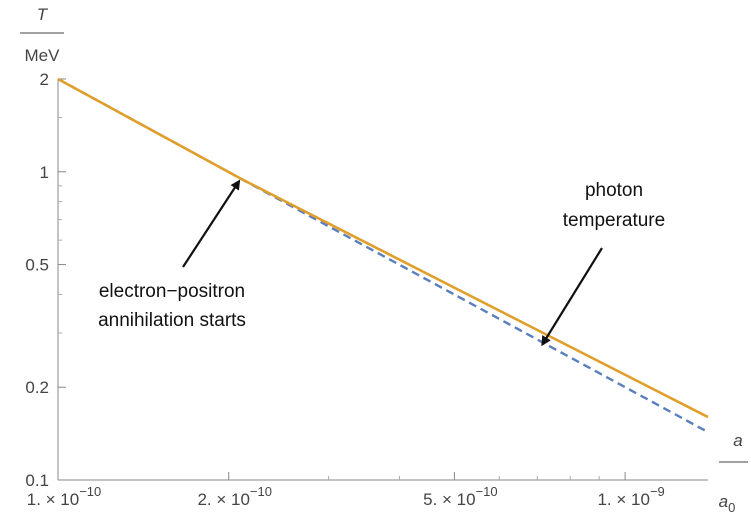  What do you see at coordinates (44, 79) in the screenshot?
I see `y-tick-label: 2` at bounding box center [44, 79].